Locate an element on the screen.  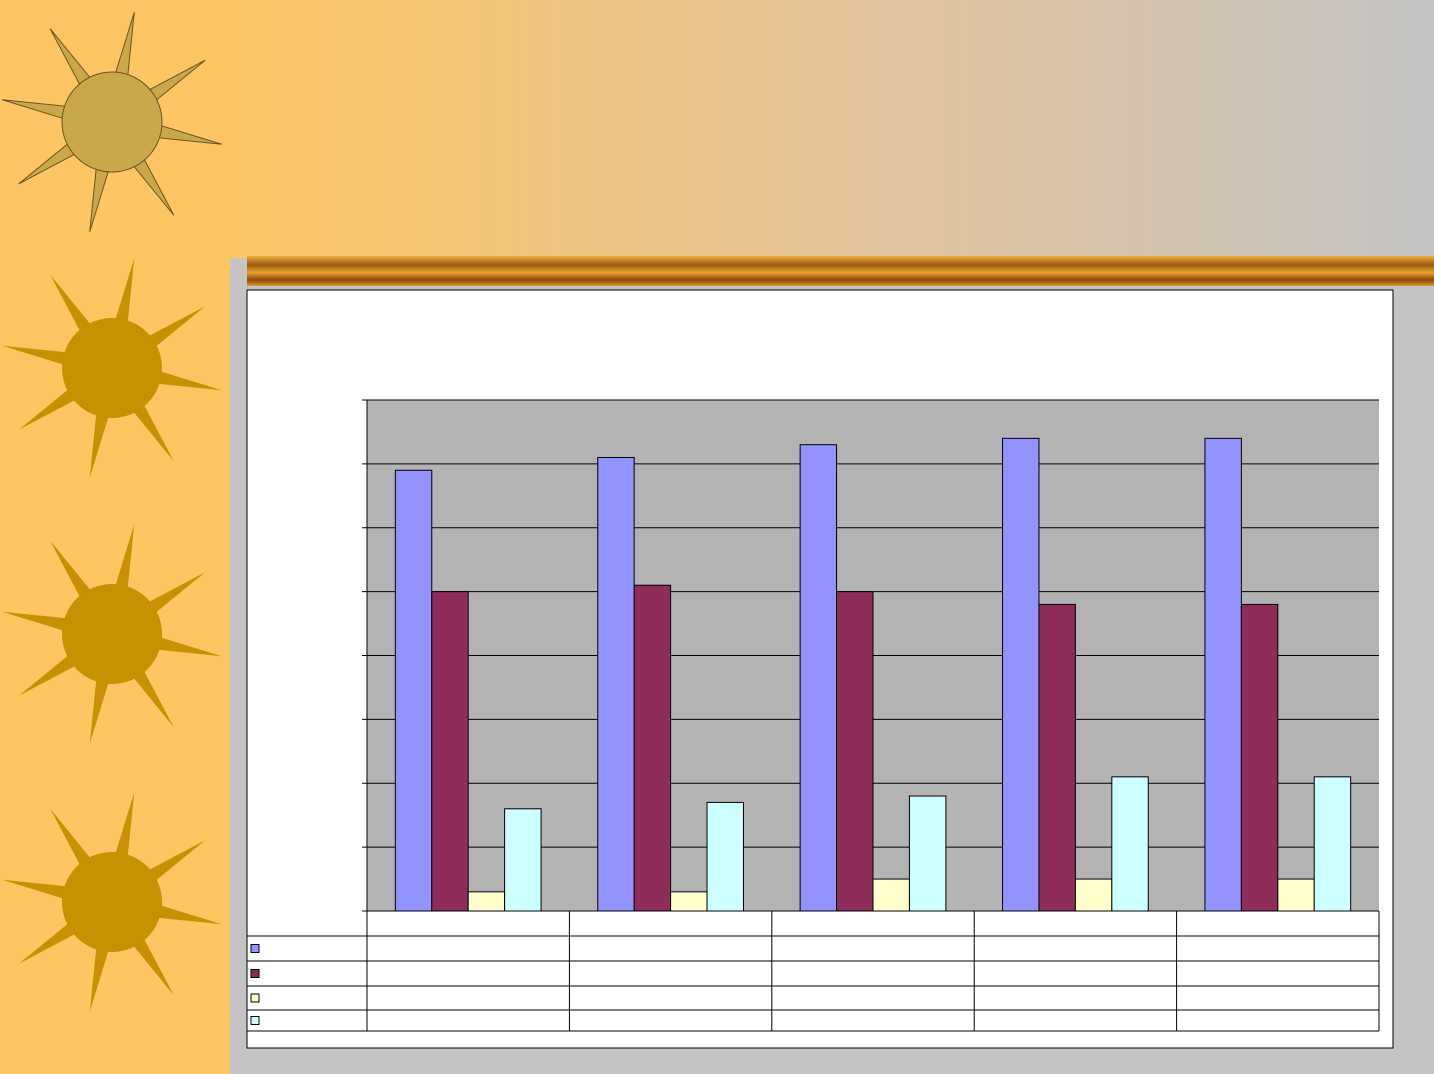
divider-bar is located at coordinates (840, 271).